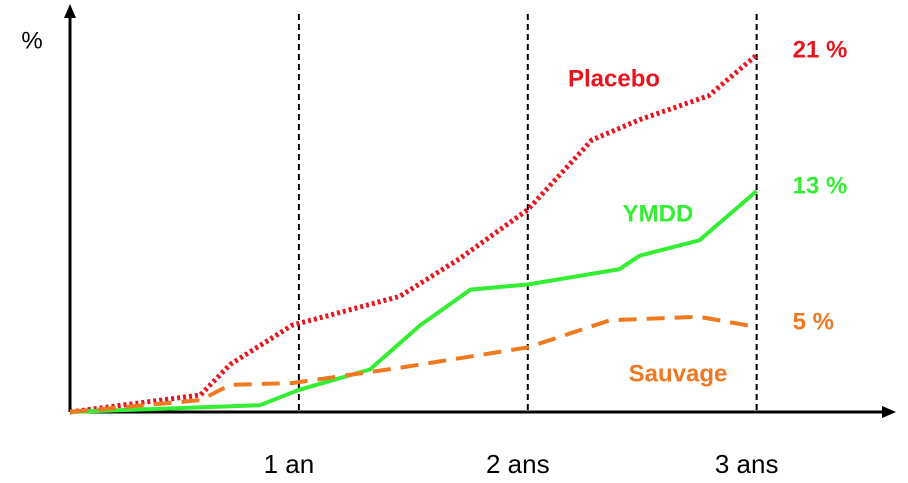 This screenshot has width=908, height=483. I want to click on x-axis-arrow, so click(889, 412).